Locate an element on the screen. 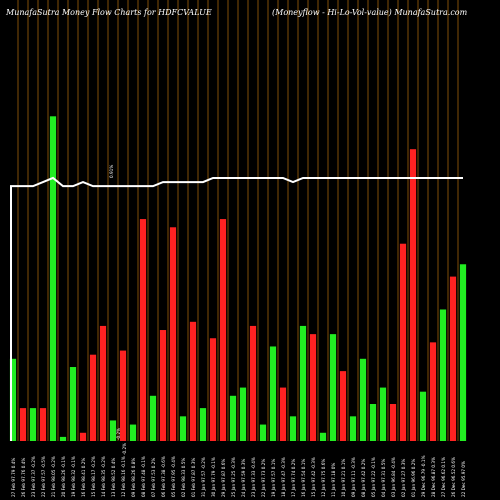 The width and height of the screenshot is (500, 500). x-tick-label: 29 Dec 96.79 -0.1% is located at coordinates (423, 476).